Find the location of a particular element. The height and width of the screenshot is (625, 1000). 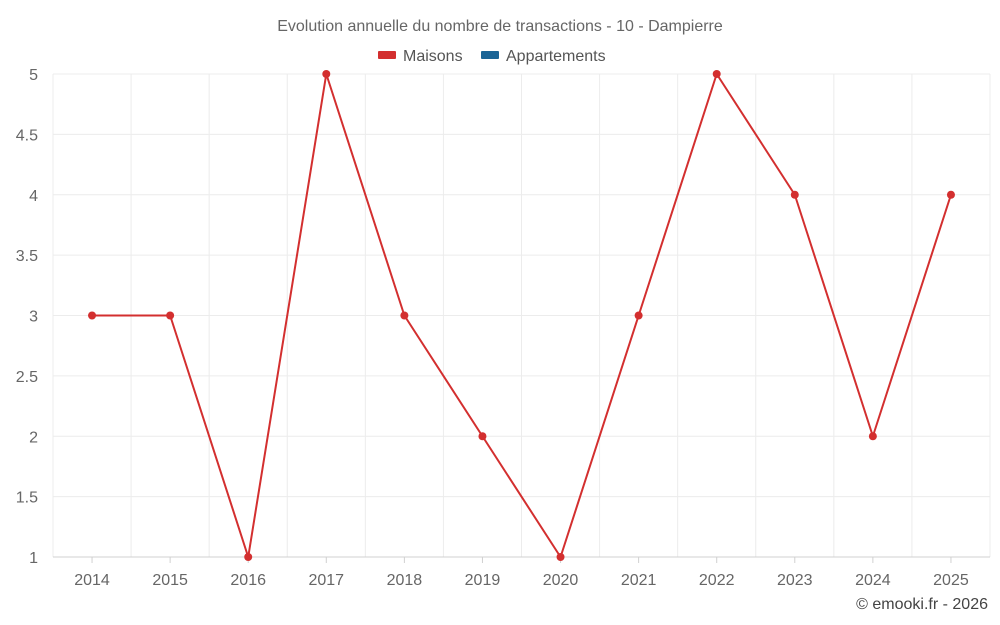

legend: Maisons Appartements is located at coordinates (492, 56).